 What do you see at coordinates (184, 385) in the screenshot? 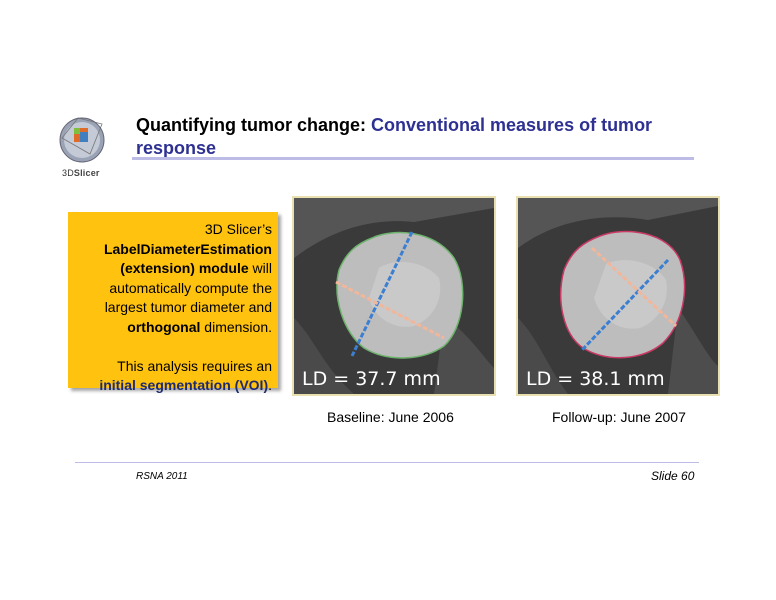
I see `callout-segmentation: initial segmentation (VOI)` at bounding box center [184, 385].